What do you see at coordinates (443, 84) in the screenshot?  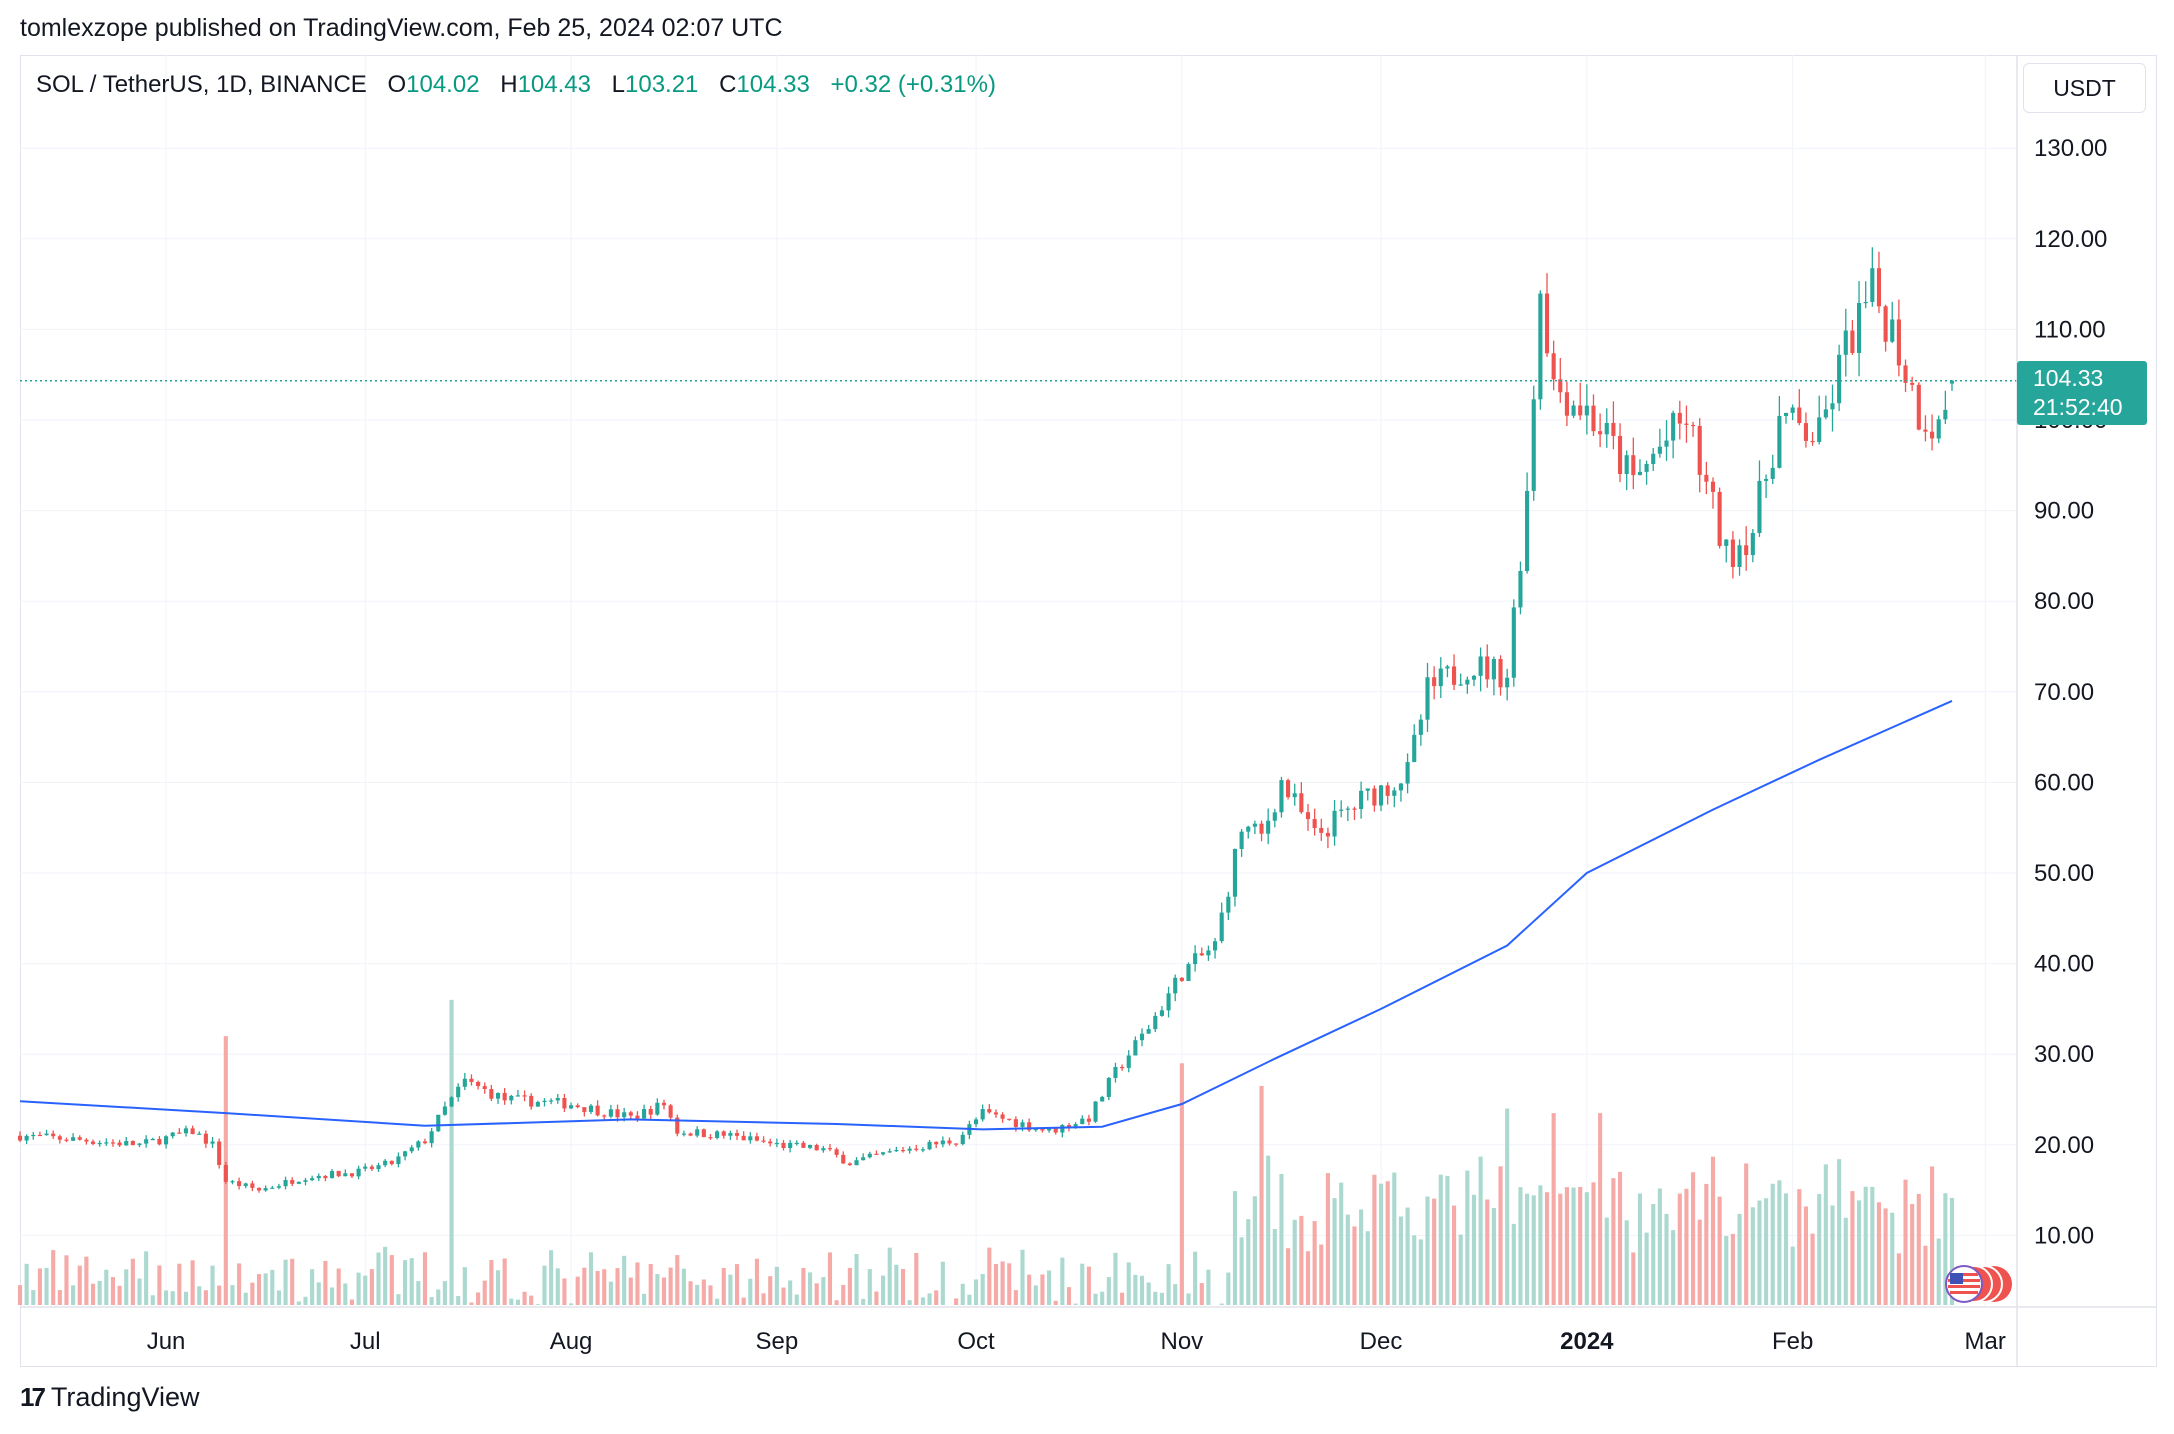 I see `open-value: 104.02` at bounding box center [443, 84].